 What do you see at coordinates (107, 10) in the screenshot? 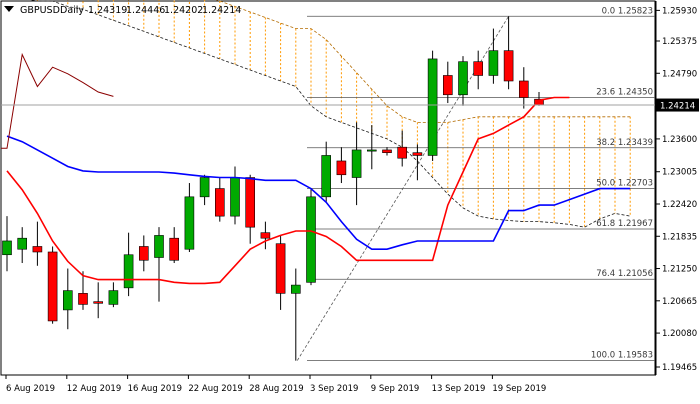
I see `ohlc-open: 1.24319` at bounding box center [107, 10].